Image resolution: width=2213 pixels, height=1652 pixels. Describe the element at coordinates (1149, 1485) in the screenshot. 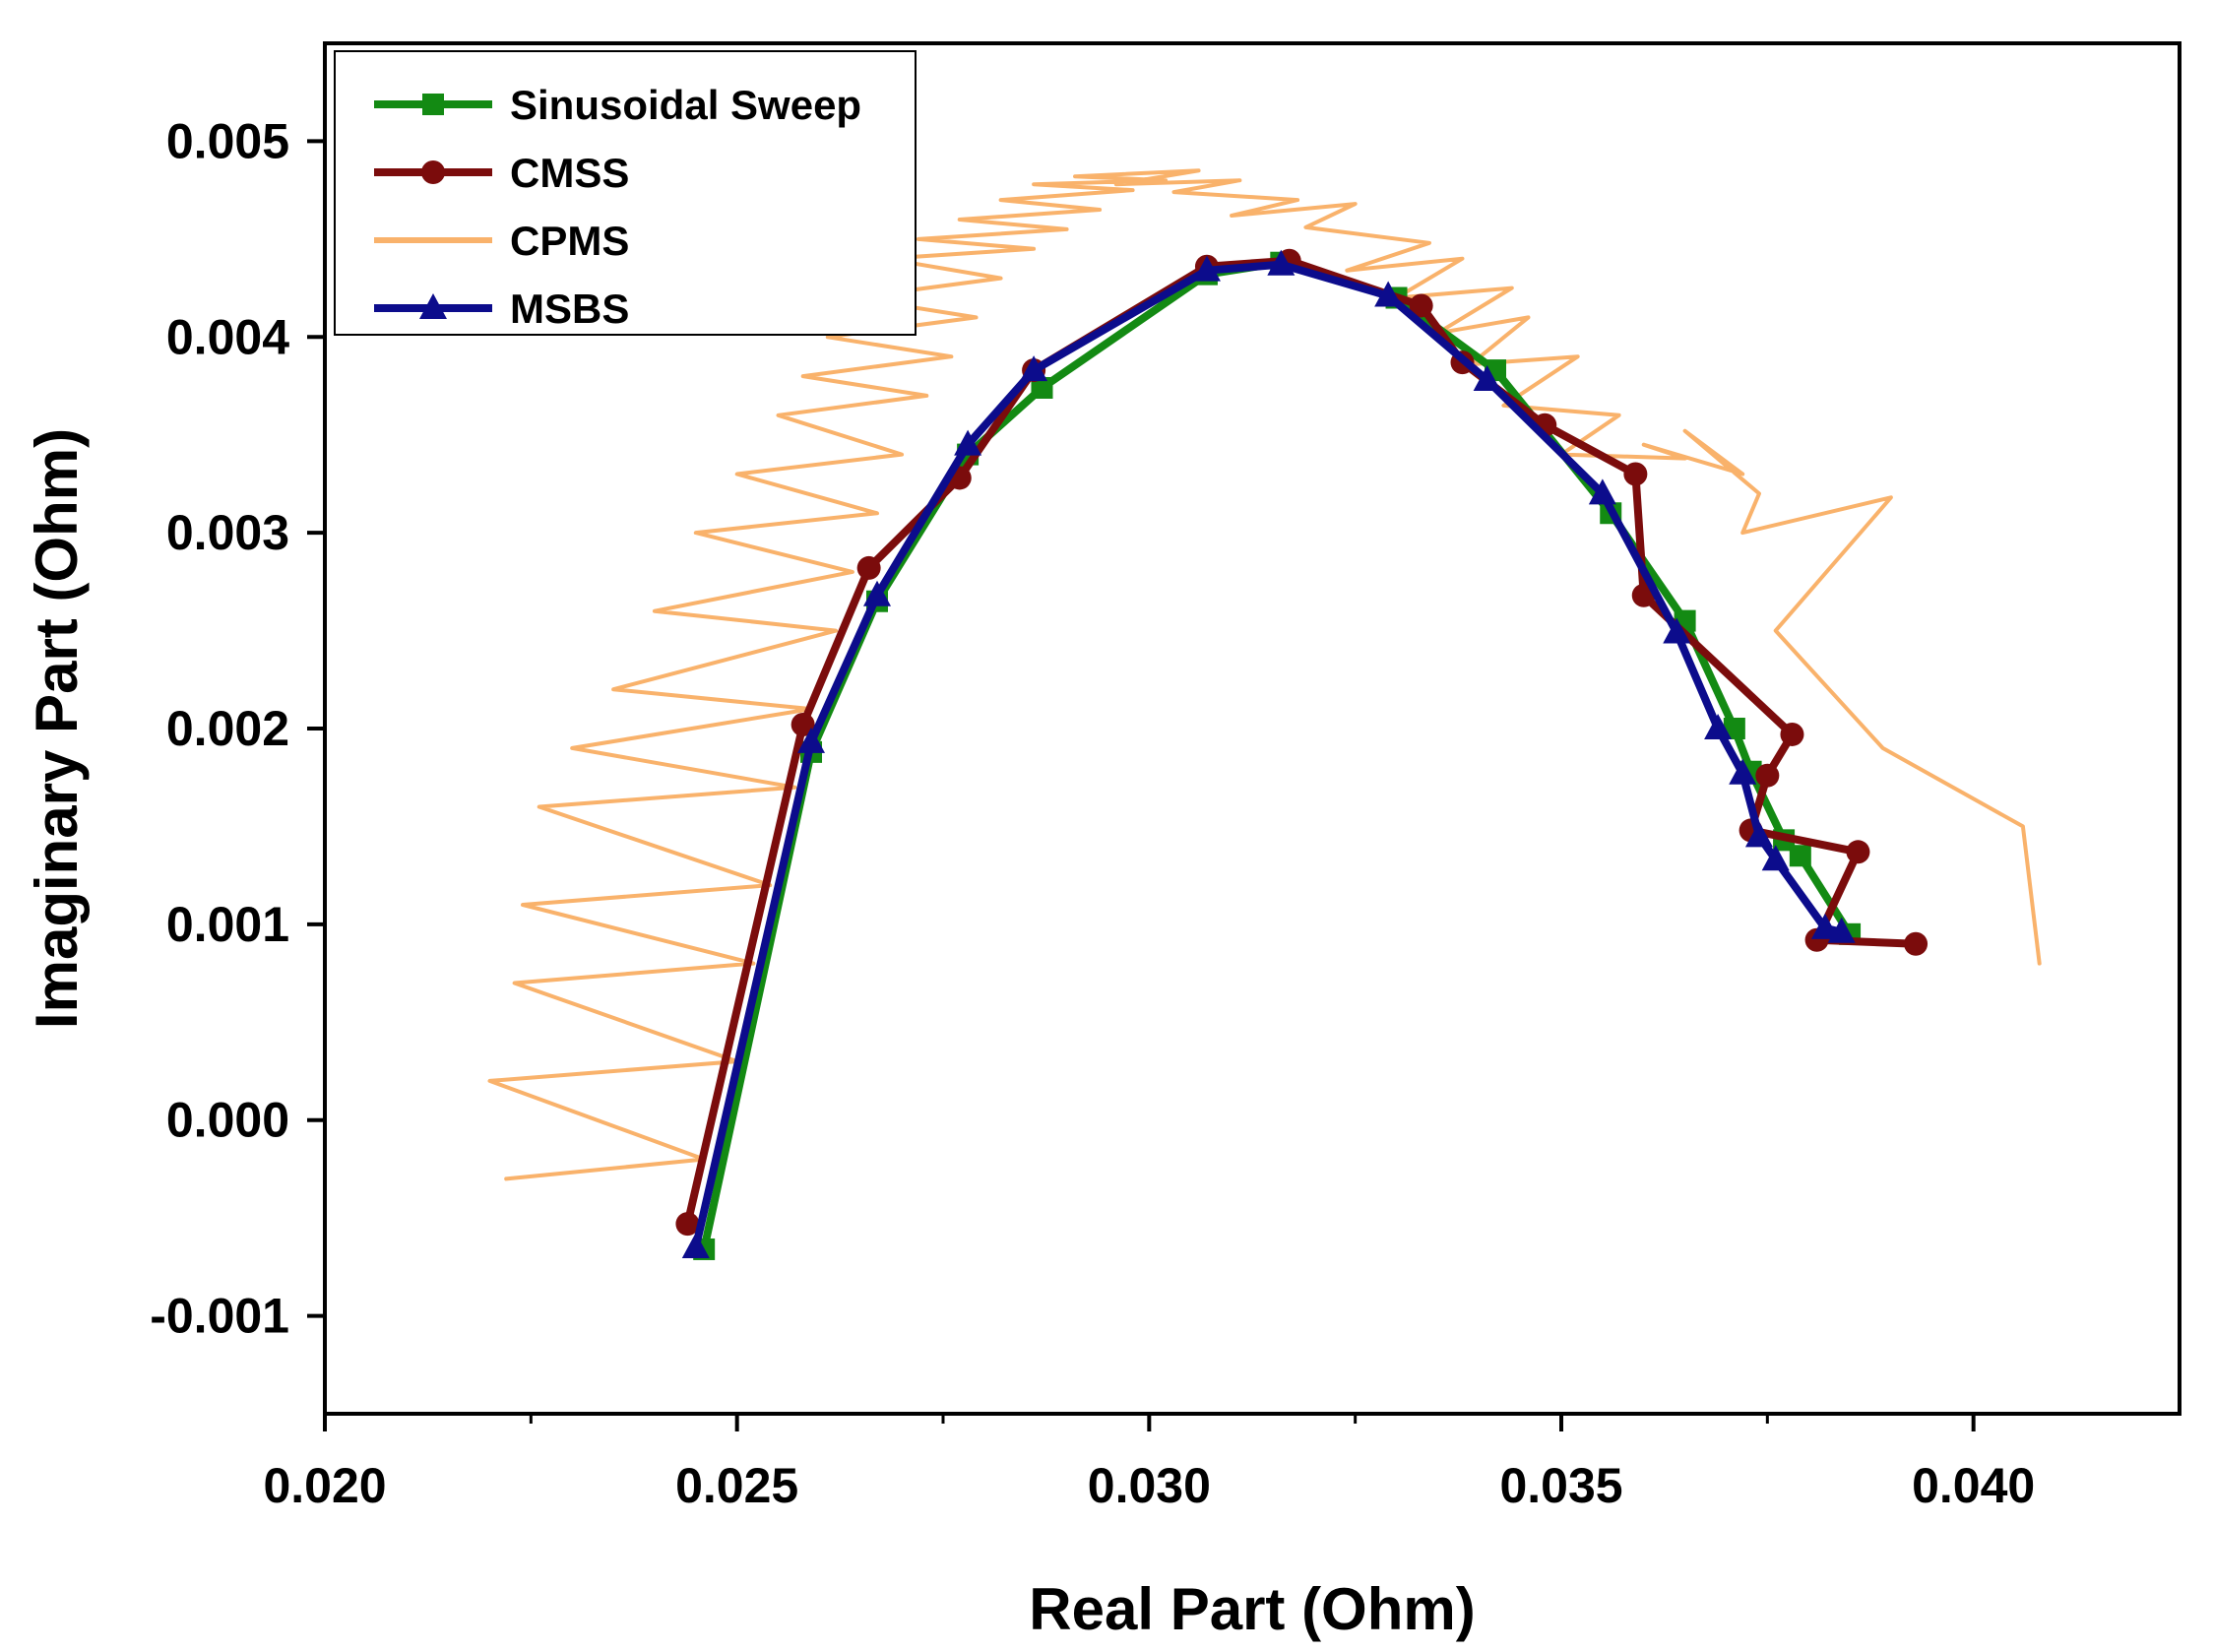

I see `x-tick-label: 0.030` at that location.